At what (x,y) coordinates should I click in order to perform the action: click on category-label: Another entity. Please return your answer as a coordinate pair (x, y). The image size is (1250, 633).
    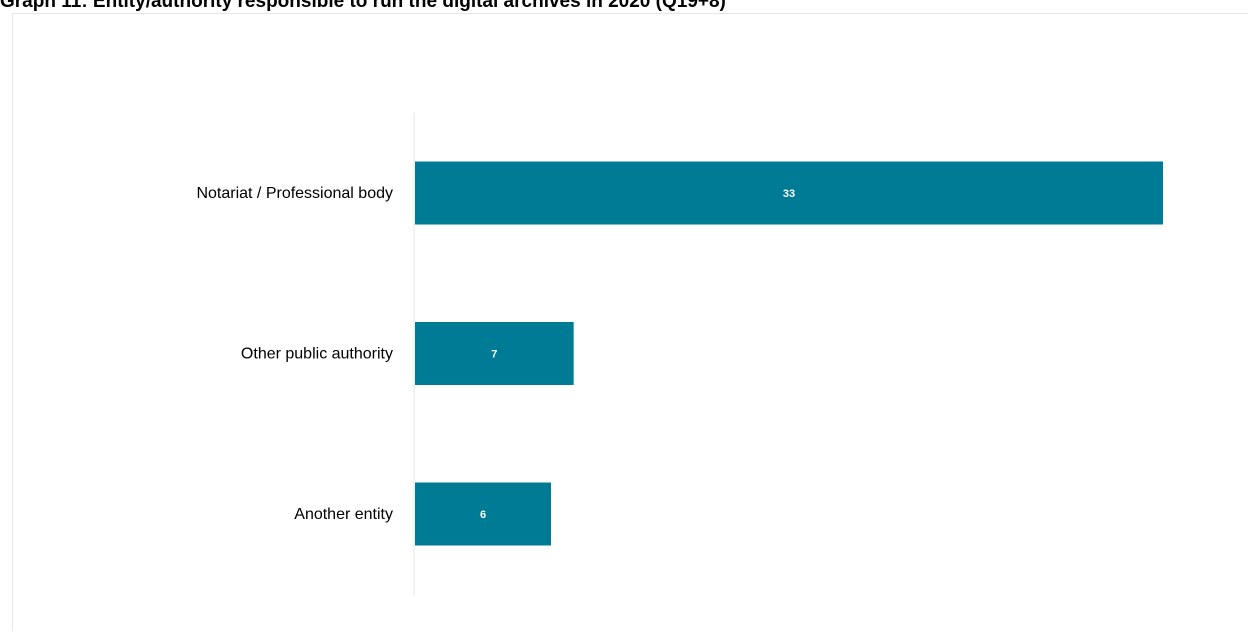
    Looking at the image, I should click on (343, 514).